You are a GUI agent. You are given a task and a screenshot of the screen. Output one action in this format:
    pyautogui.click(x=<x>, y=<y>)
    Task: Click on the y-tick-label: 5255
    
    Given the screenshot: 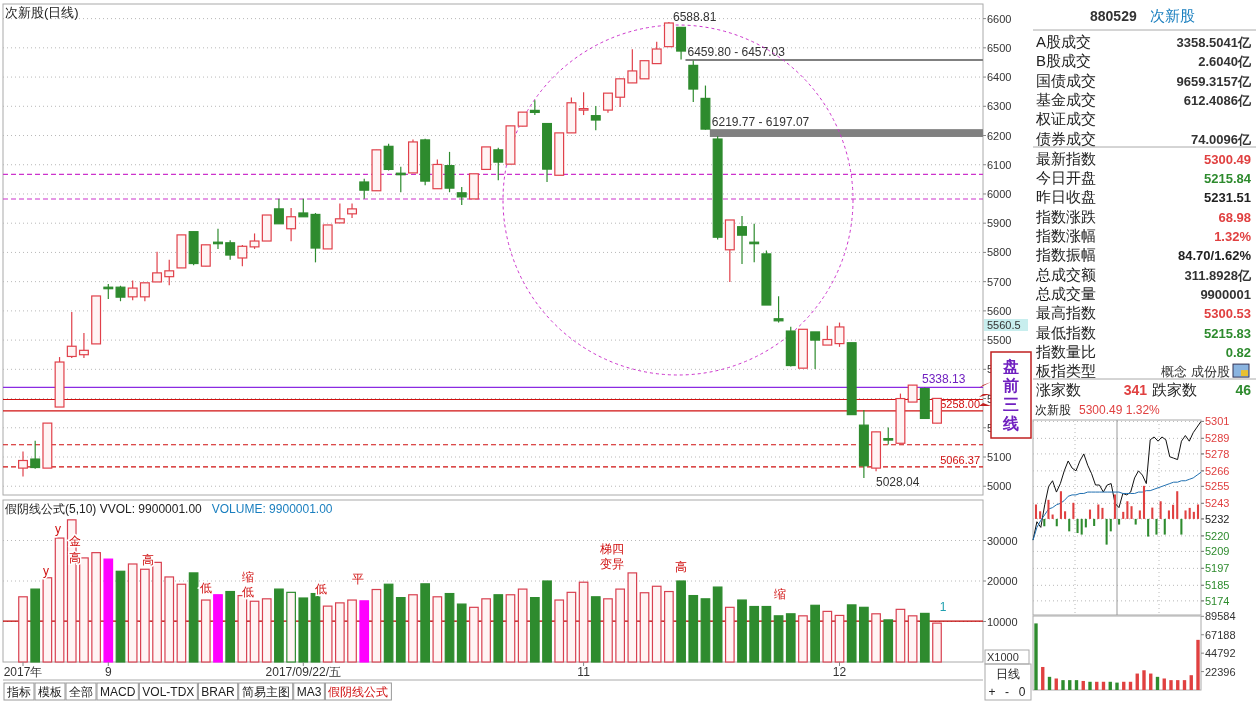 What is the action you would take?
    pyautogui.click(x=1217, y=486)
    